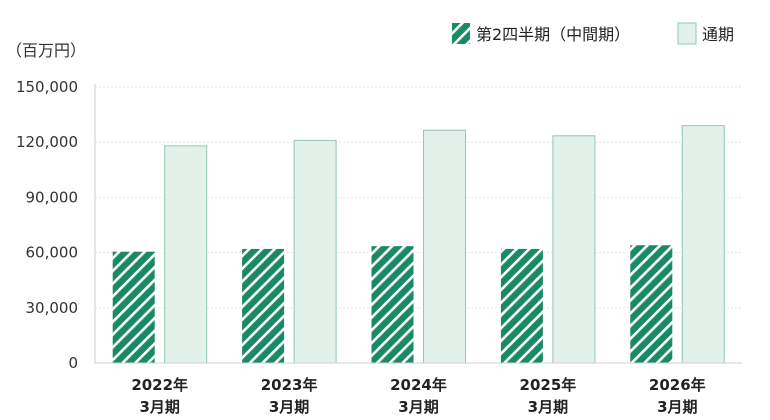 The height and width of the screenshot is (420, 770). What do you see at coordinates (47, 225) in the screenshot?
I see `y-axis-ticks: 0 30,000 60,000 90,000 120,000 150,000` at bounding box center [47, 225].